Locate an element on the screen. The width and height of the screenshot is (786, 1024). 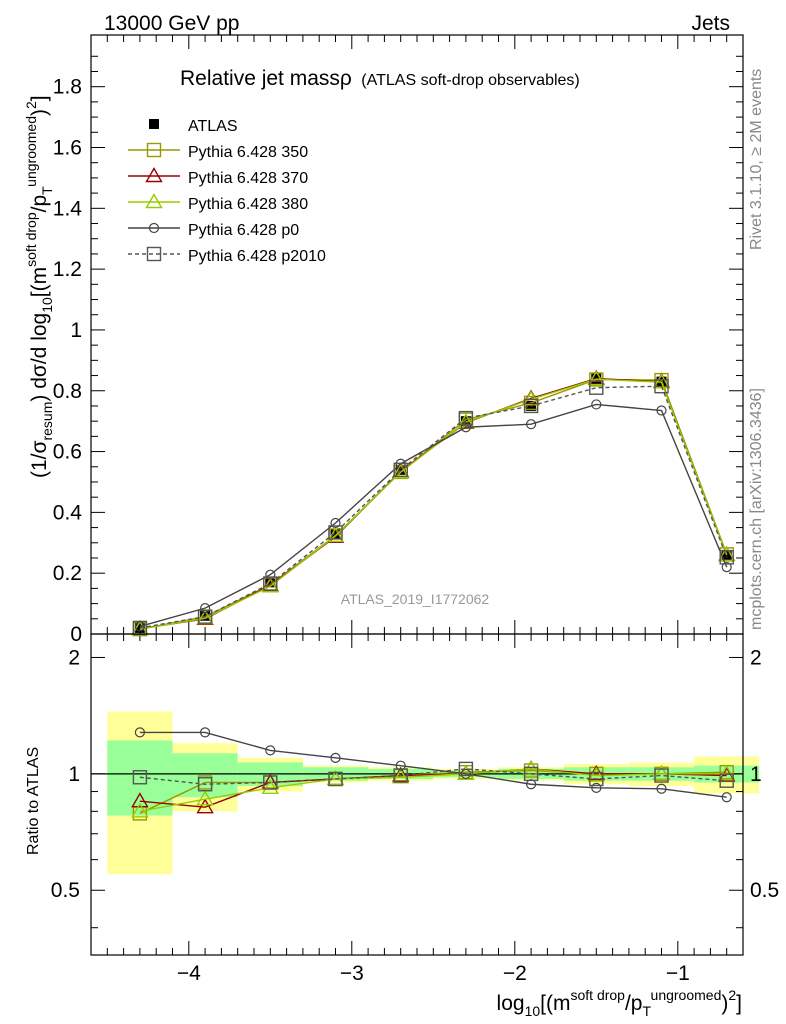
legend-marker-atlas is located at coordinates (154, 124).